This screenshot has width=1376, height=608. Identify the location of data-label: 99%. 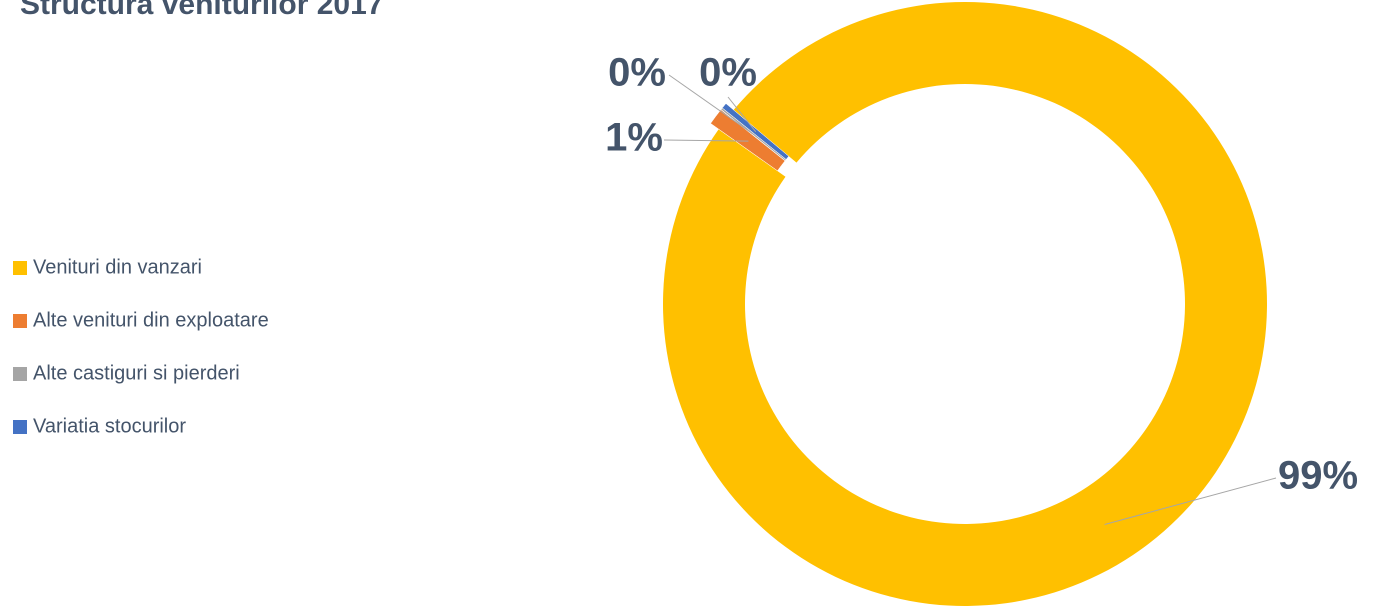
(1318, 476).